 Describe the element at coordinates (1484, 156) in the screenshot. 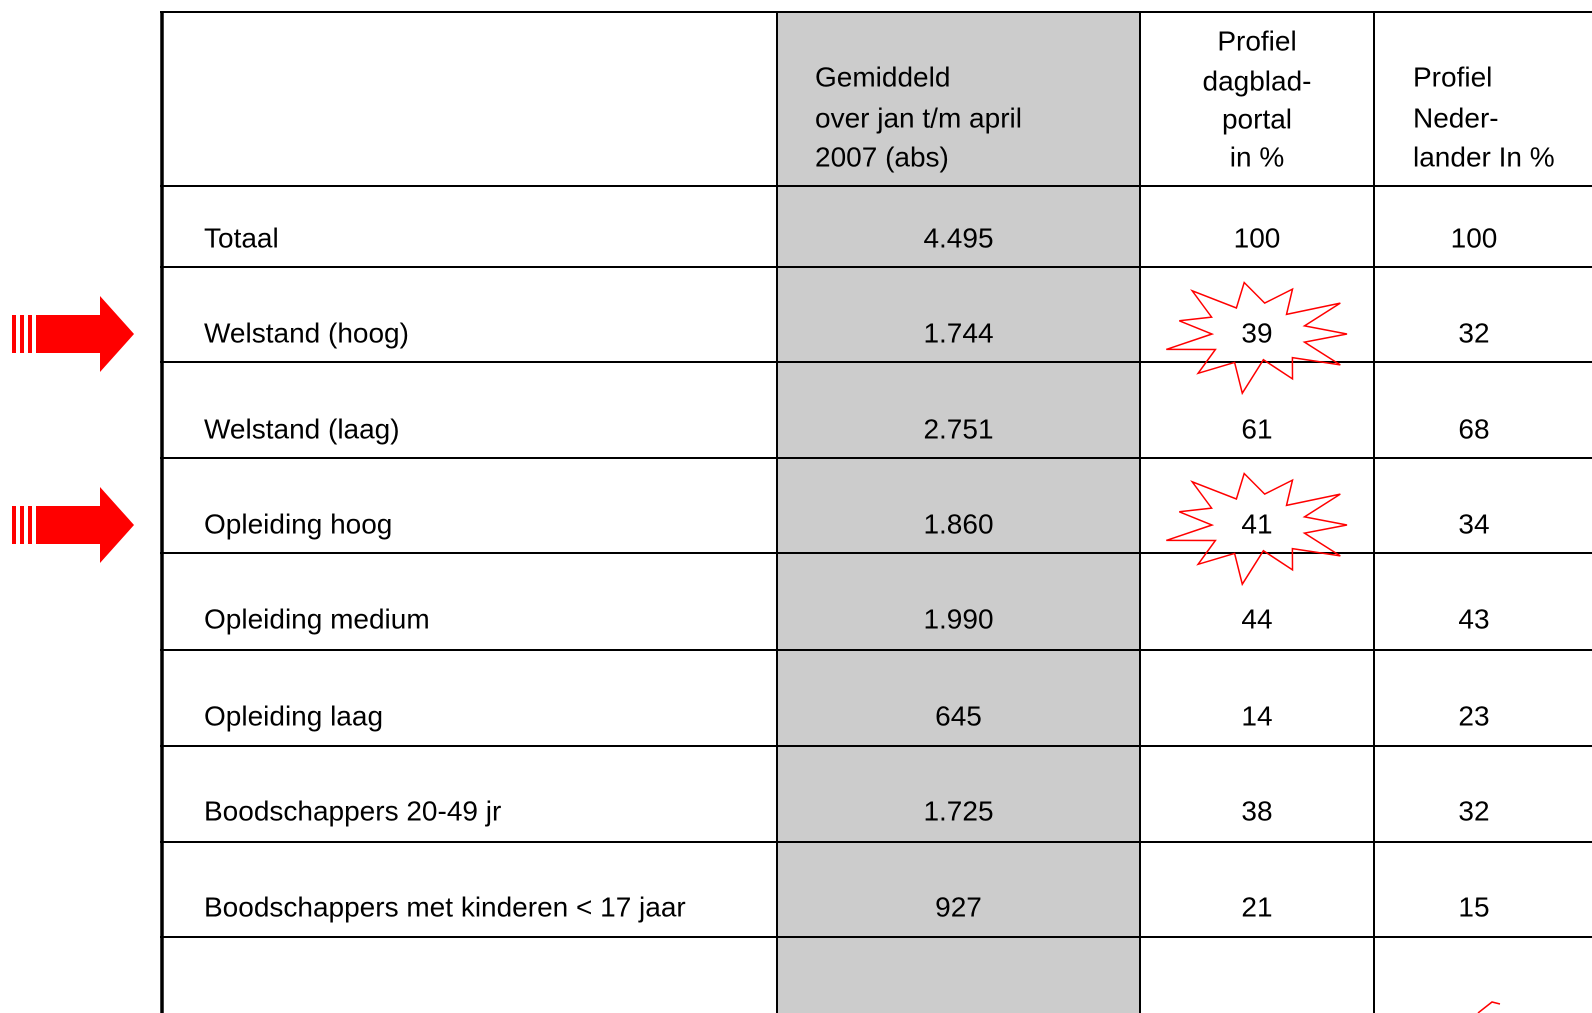

I see `header-text: lander In %` at that location.